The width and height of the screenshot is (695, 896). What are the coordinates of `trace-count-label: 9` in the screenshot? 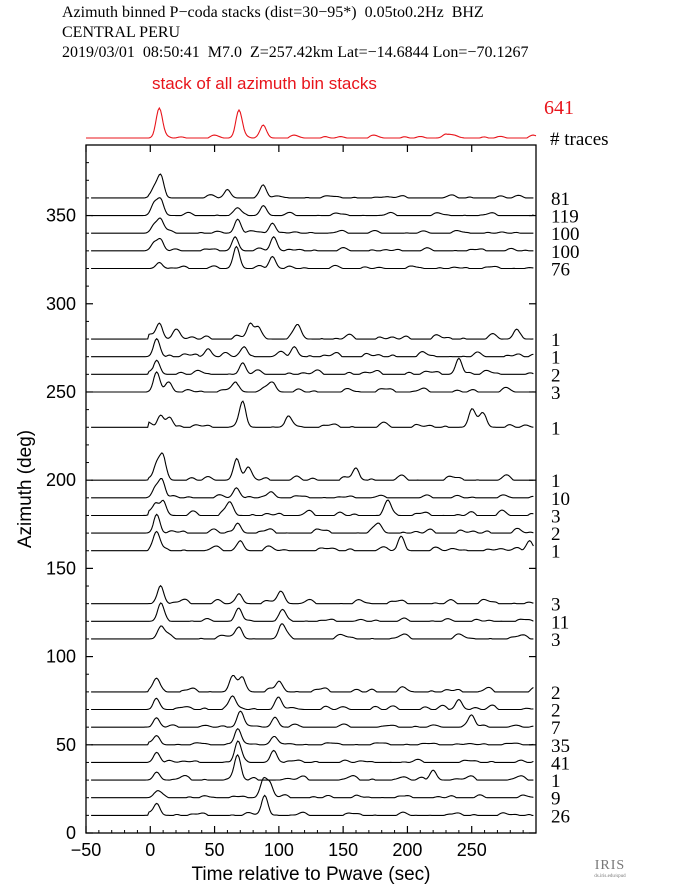 It's located at (556, 799).